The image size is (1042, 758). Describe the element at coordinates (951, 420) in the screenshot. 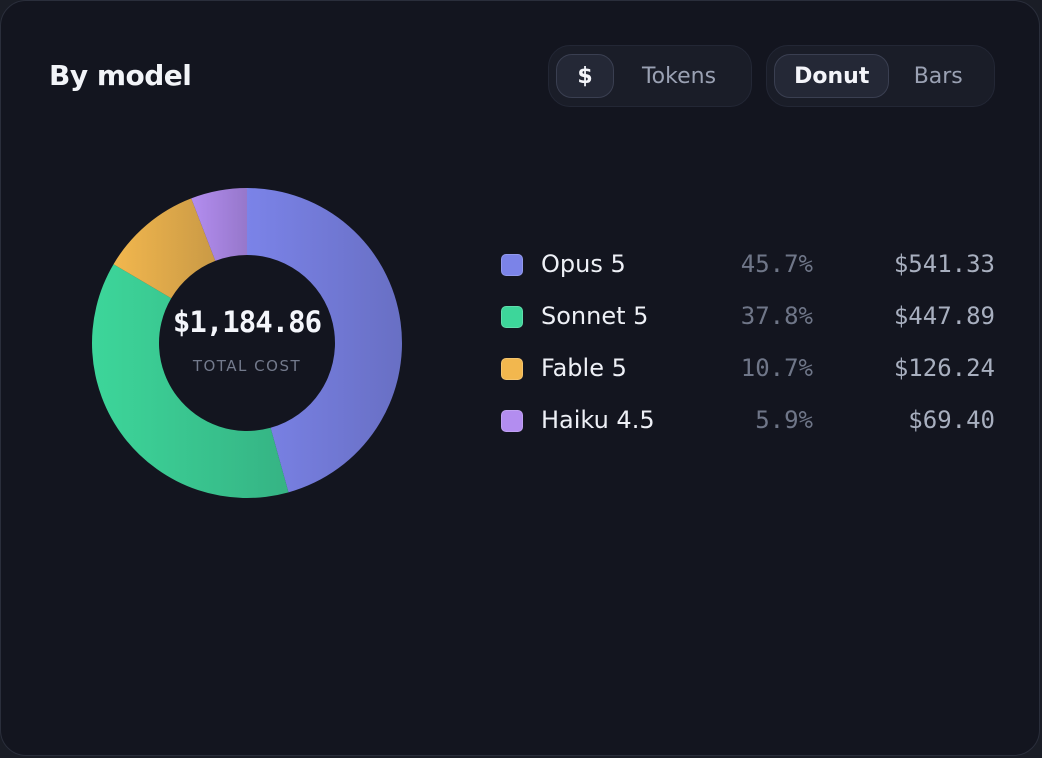

I see `legend-cost: $69.40` at that location.